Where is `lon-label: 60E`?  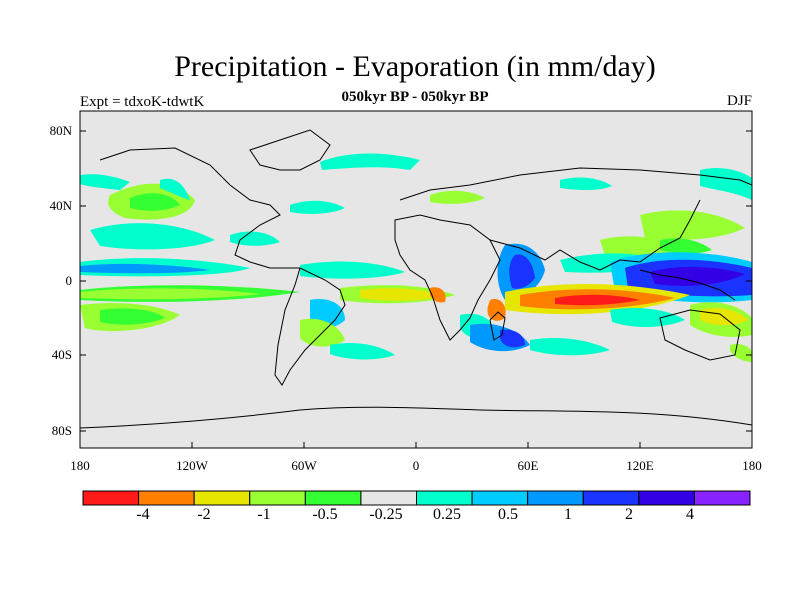
lon-label: 60E is located at coordinates (528, 465).